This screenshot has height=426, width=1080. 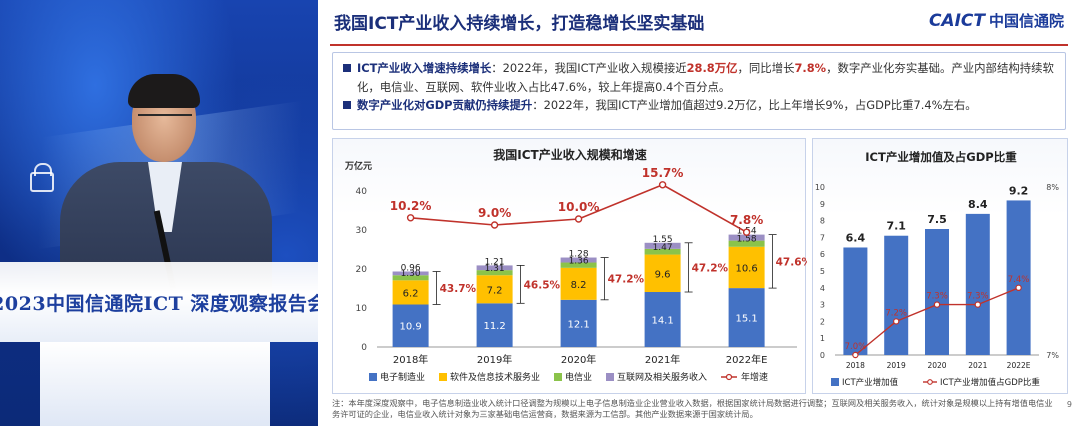 I want to click on bar-value-label: 9.6, so click(x=663, y=274).